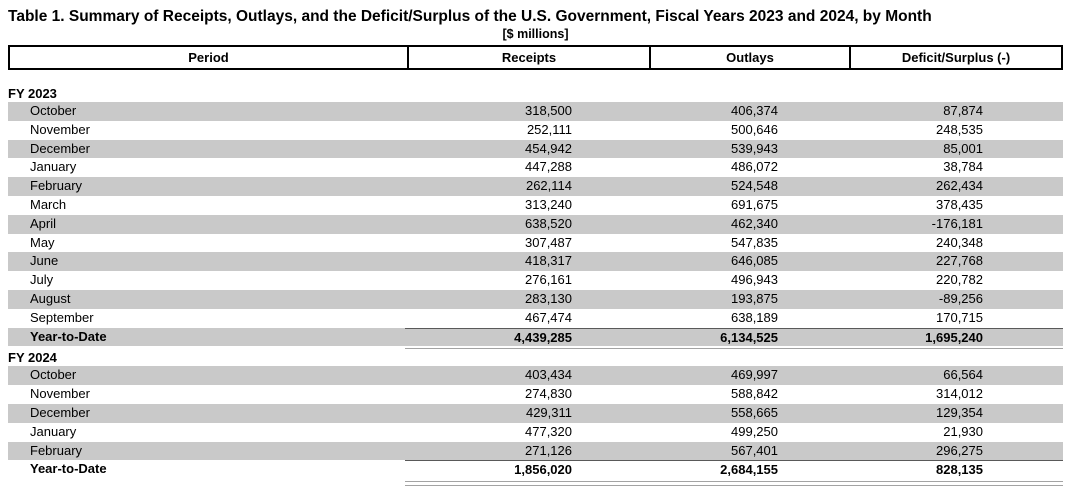 The width and height of the screenshot is (1072, 495). What do you see at coordinates (959, 129) in the screenshot?
I see `cell-deficit-surplus: 248,535` at bounding box center [959, 129].